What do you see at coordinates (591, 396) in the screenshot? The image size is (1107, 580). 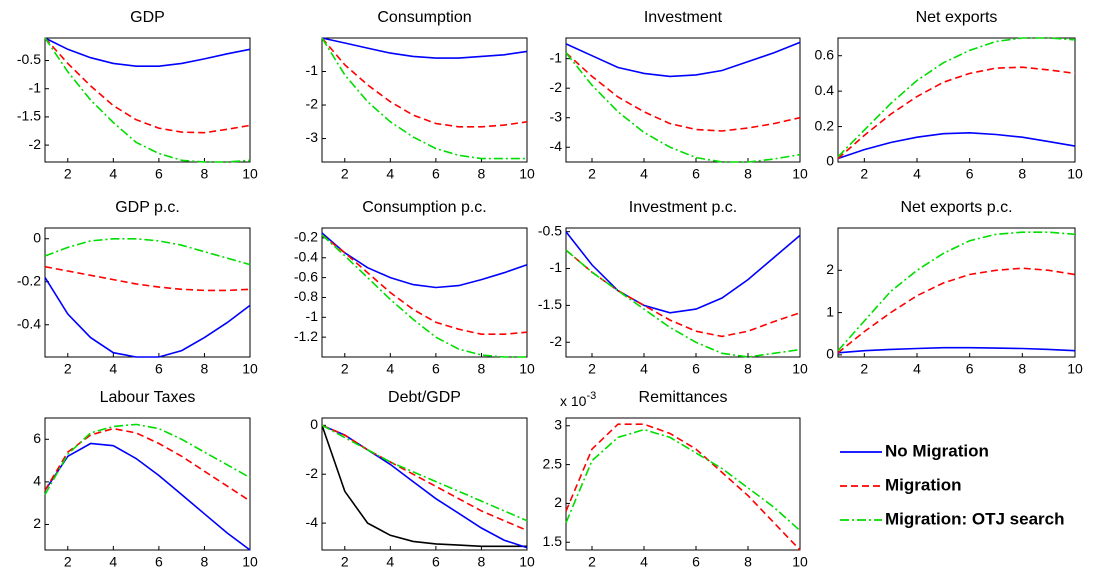 I see `multiplier-exponent: -3` at bounding box center [591, 396].